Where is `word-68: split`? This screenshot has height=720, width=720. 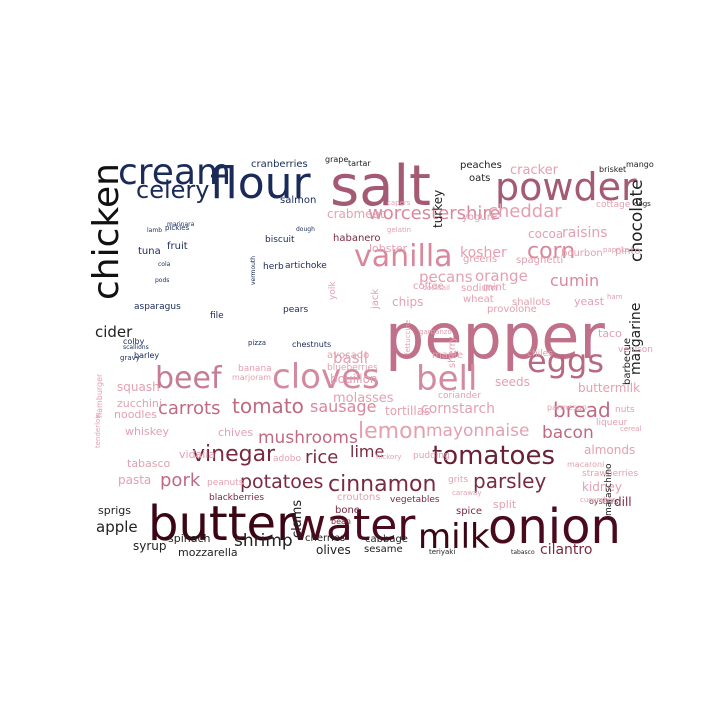 word-68: split is located at coordinates (505, 504).